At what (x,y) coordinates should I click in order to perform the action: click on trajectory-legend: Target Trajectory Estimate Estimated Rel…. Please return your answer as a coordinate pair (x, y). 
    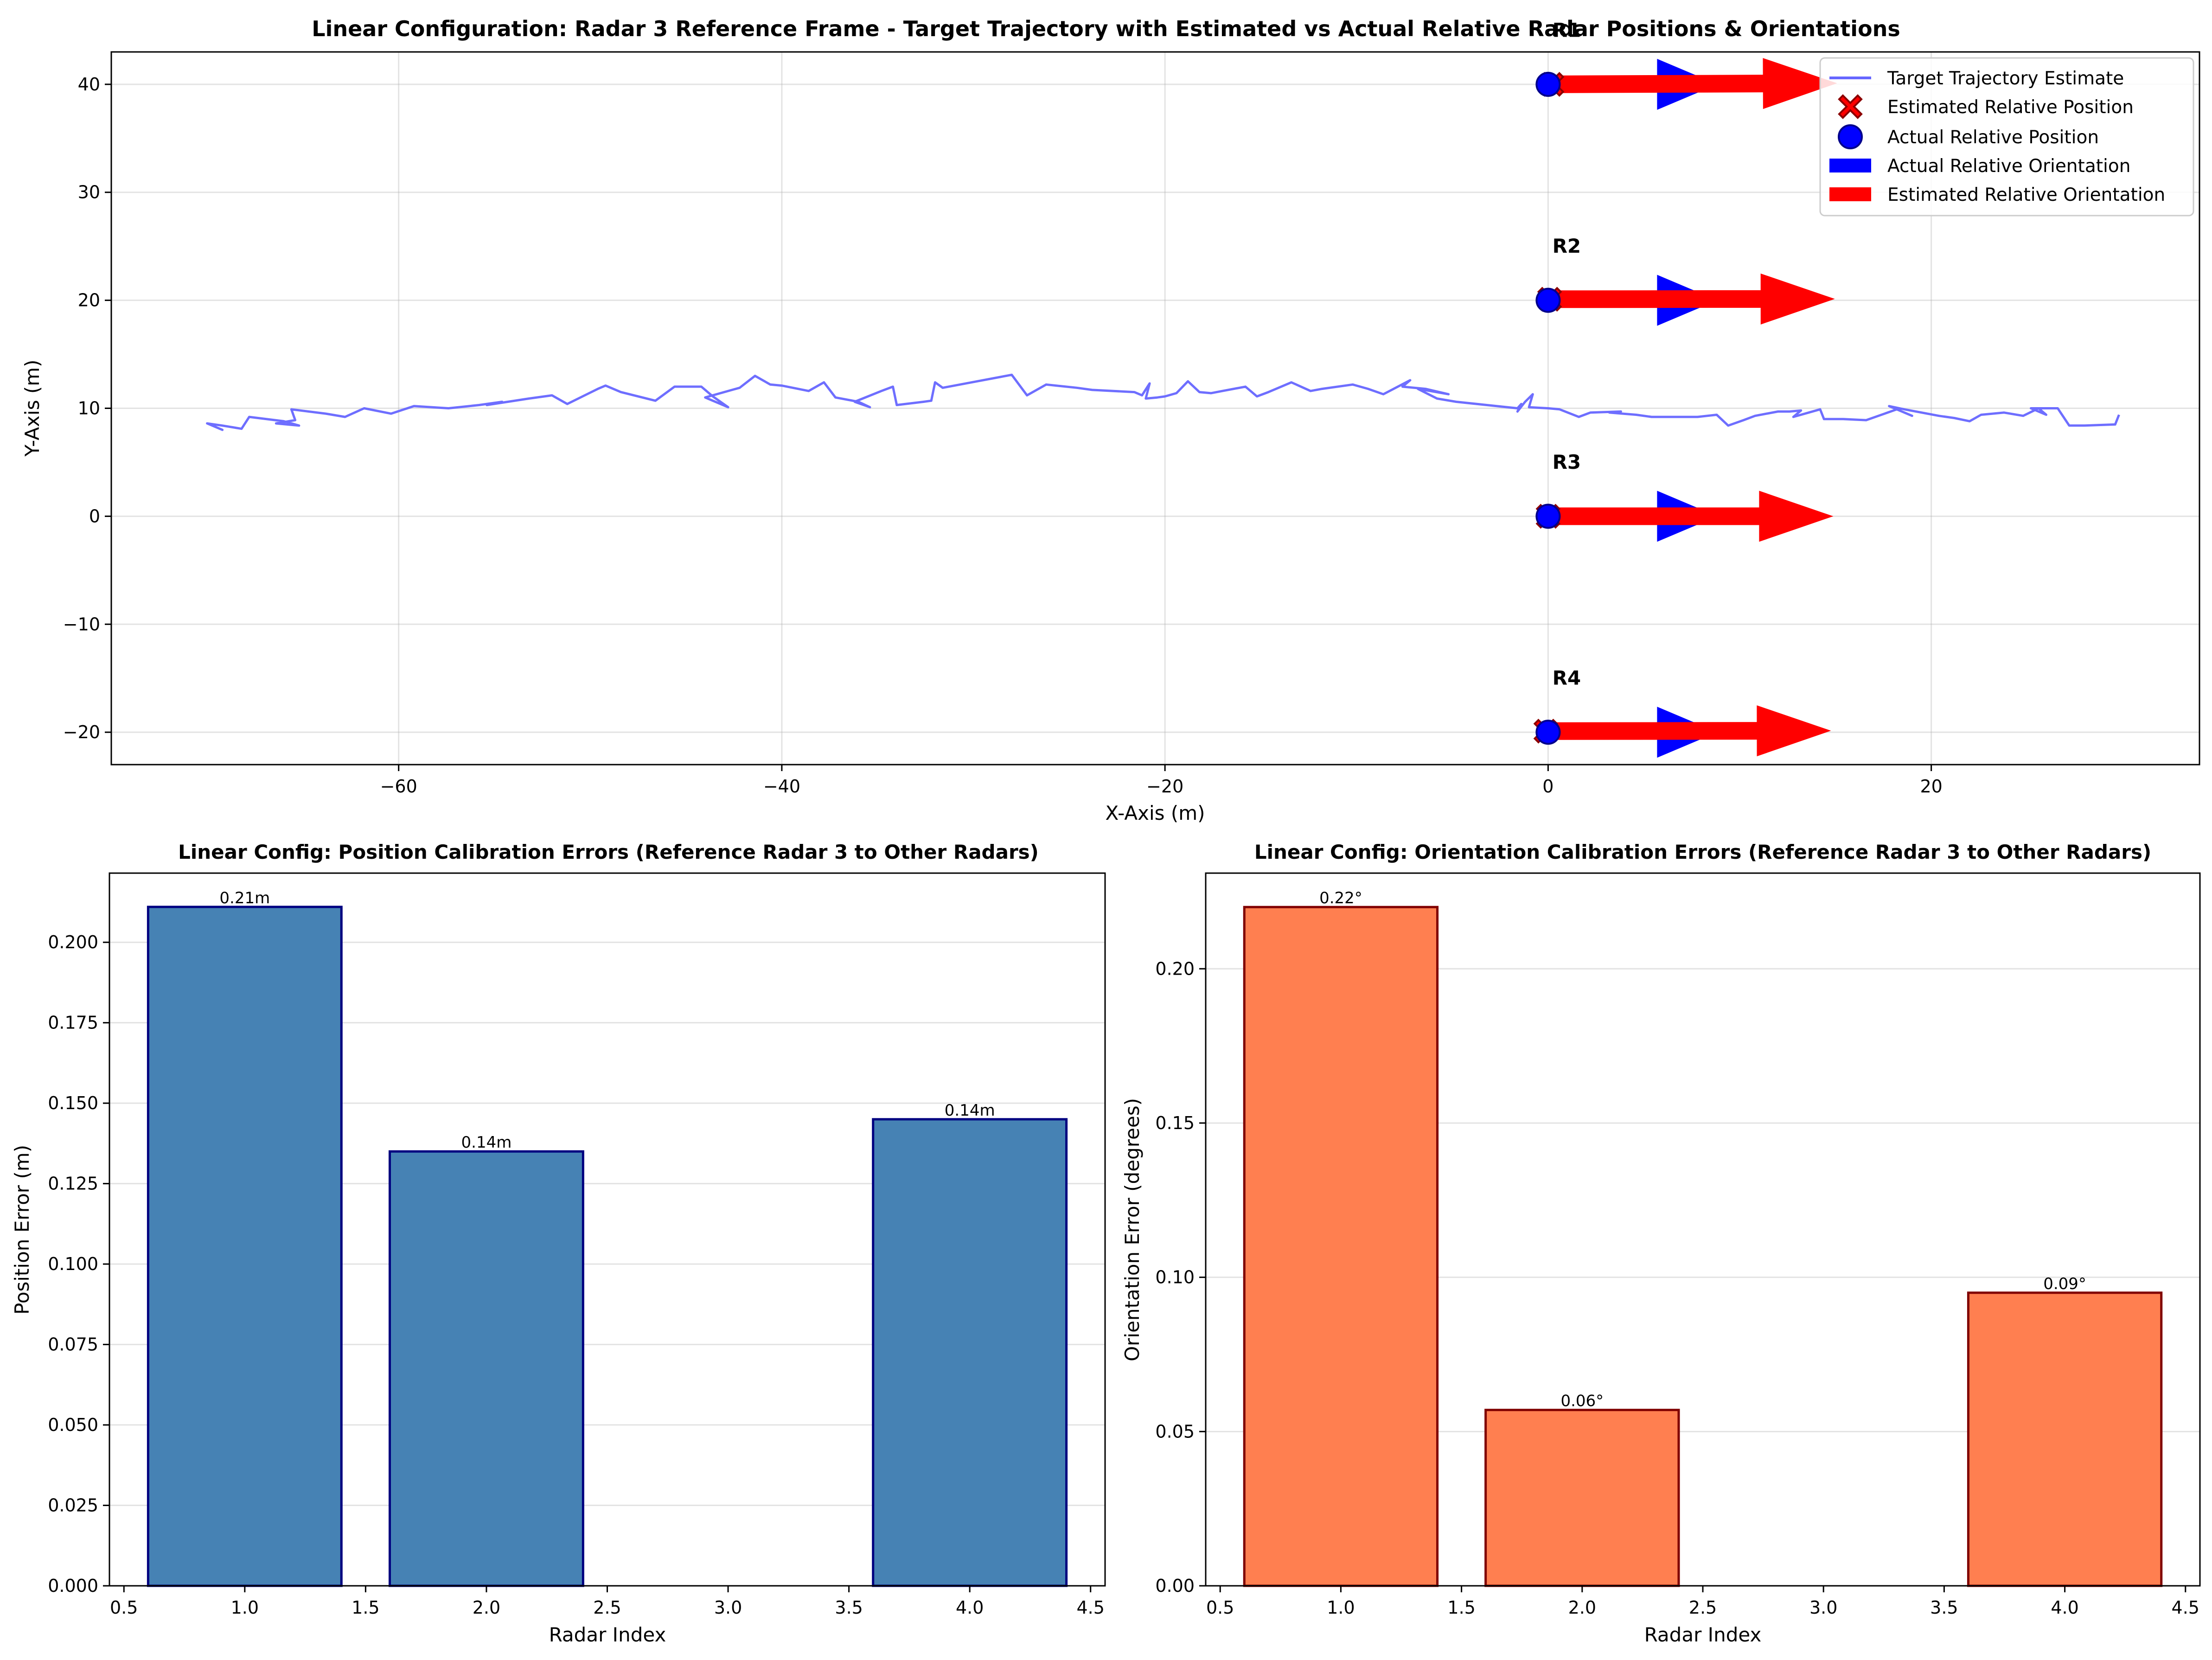
    Looking at the image, I should click on (2007, 137).